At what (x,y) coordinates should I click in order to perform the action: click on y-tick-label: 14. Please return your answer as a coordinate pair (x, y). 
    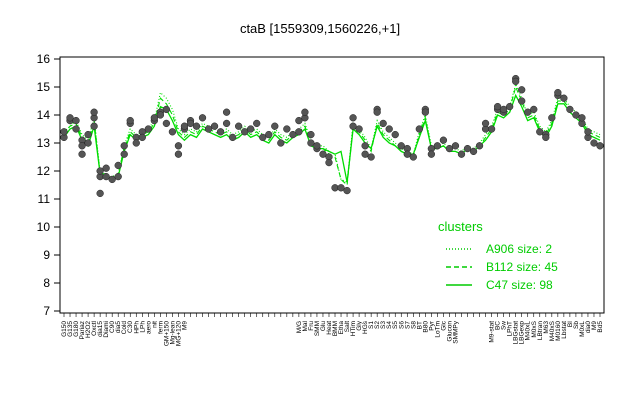
    Looking at the image, I should click on (44, 115).